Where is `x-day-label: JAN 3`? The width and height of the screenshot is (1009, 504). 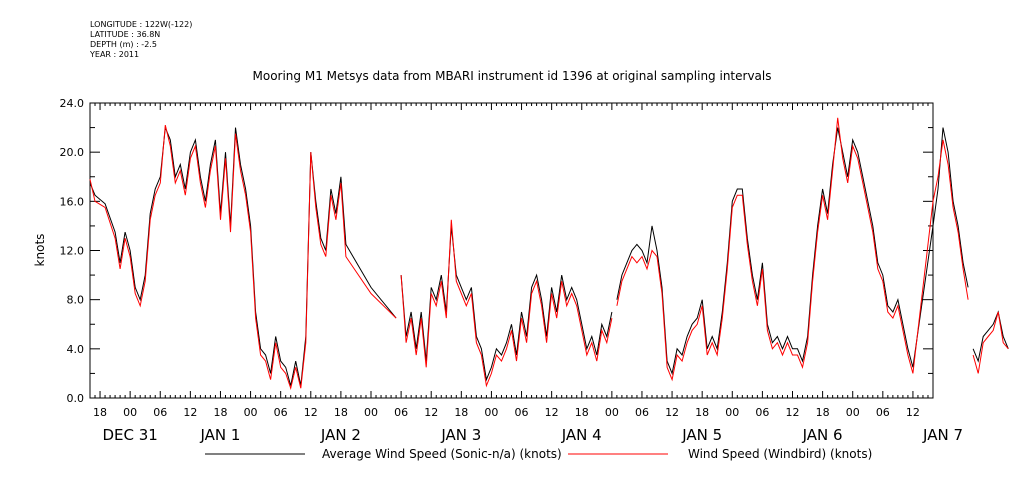
x-day-label: JAN 3 is located at coordinates (460, 435).